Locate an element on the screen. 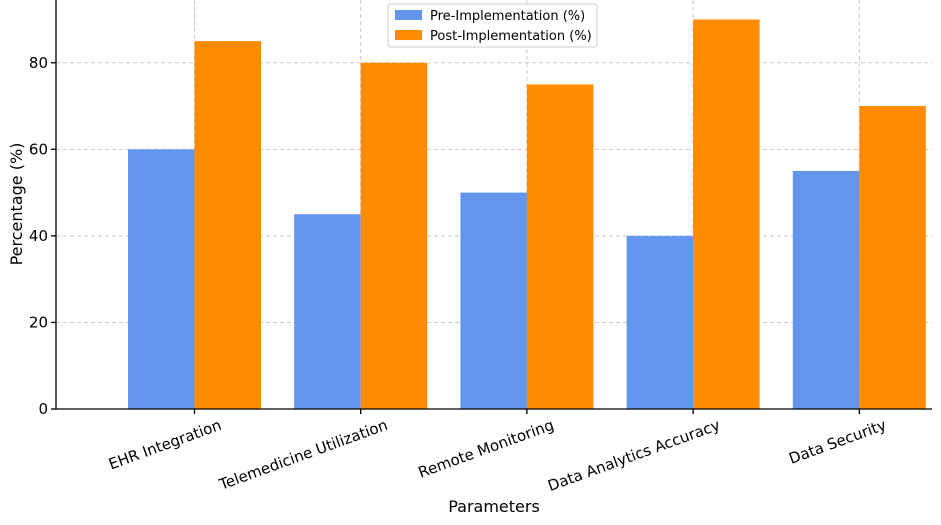 The width and height of the screenshot is (941, 525). y-tick-label: 60 is located at coordinates (38, 149).